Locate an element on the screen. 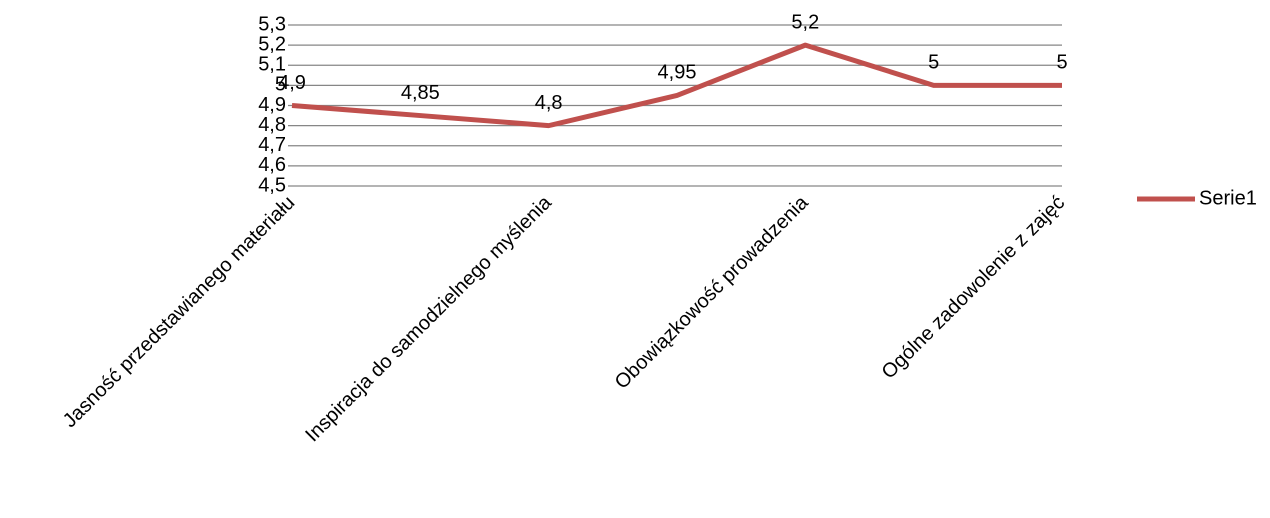 This screenshot has width=1270, height=518. y-tick-label: 5,1 is located at coordinates (272, 65).